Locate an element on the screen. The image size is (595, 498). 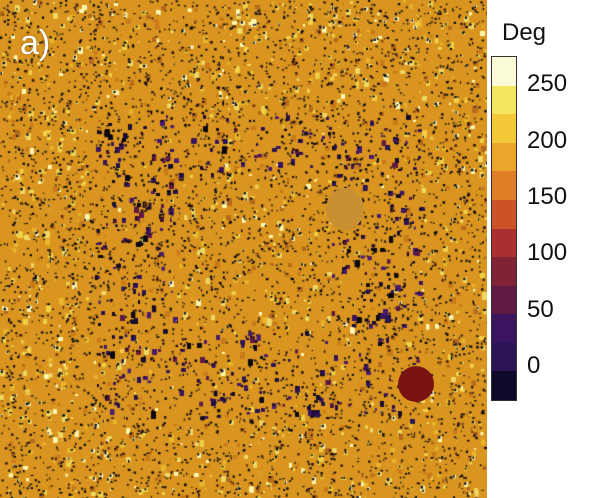
colorbar-tick-50: 50 is located at coordinates (540, 309).